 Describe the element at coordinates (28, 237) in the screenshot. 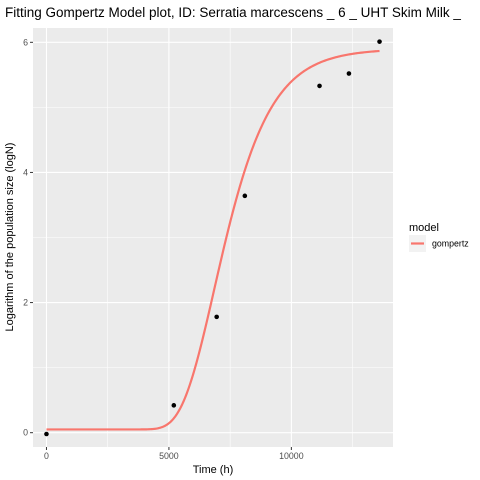

I see `y-axis: 0 2 4 6` at that location.